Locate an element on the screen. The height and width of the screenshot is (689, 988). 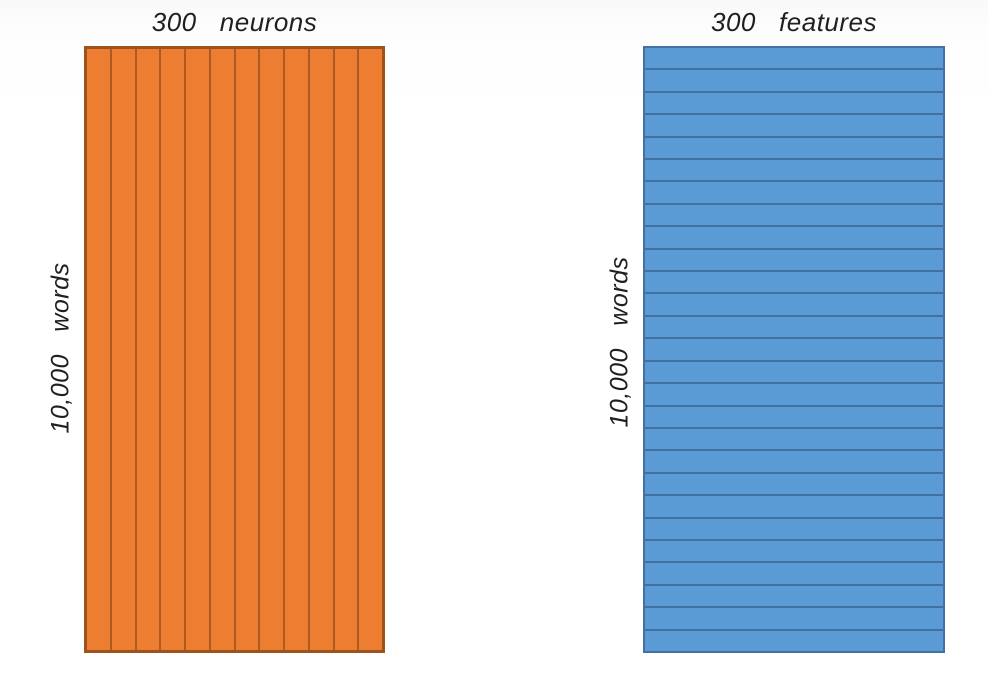
neurons-matrix-side-label: 10,000 words is located at coordinates (60, 348).